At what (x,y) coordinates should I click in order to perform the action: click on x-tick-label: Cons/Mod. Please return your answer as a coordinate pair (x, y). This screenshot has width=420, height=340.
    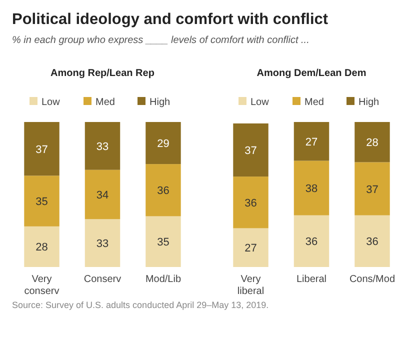
    Looking at the image, I should click on (372, 279).